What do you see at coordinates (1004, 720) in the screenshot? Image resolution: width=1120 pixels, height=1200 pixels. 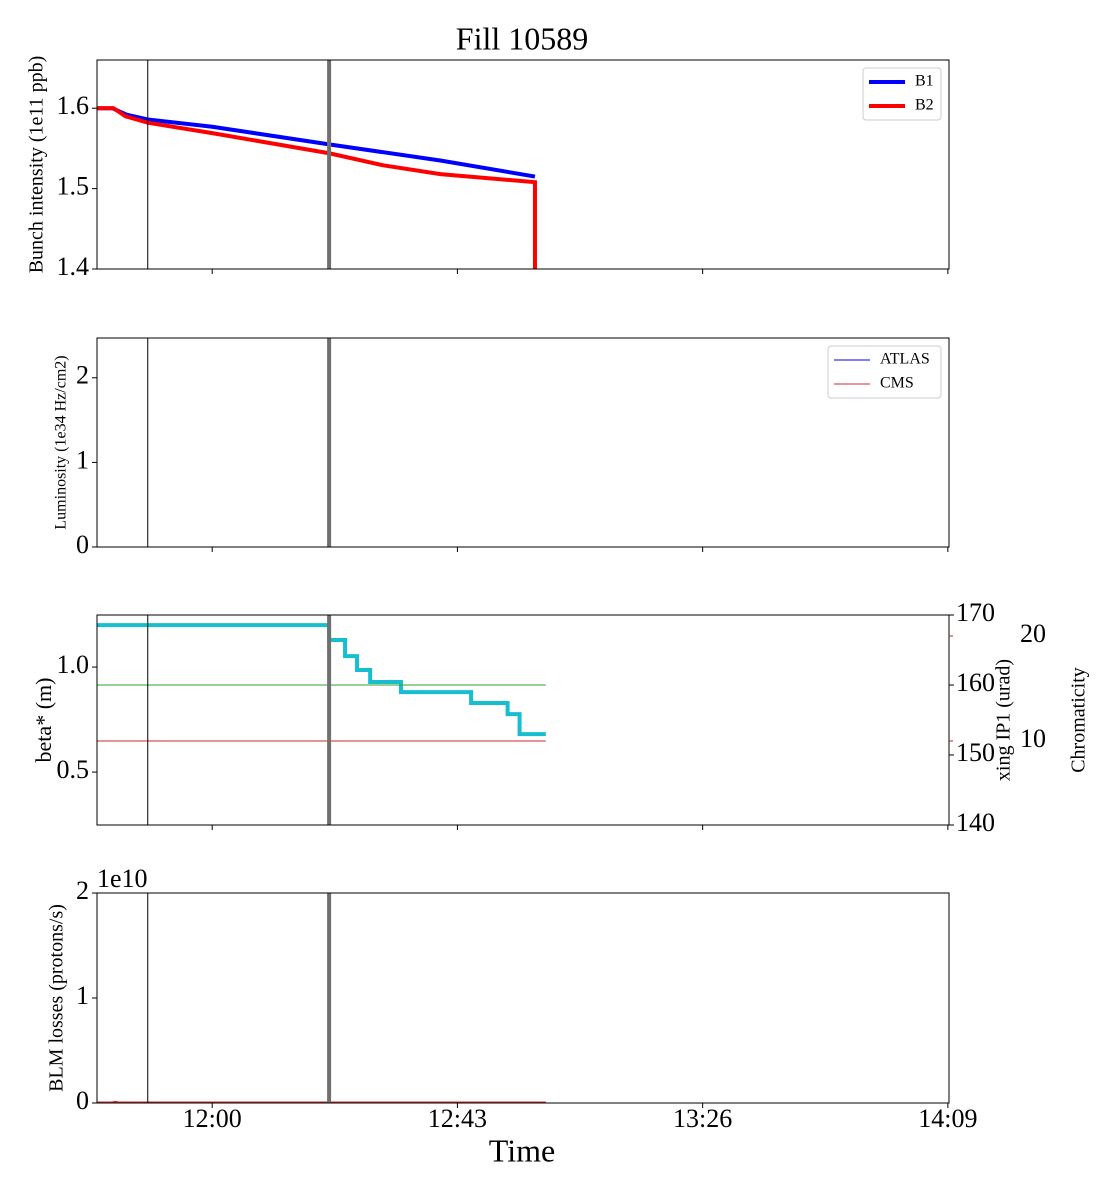 I see `y2-axis-label: xing IP1 (urad)` at bounding box center [1004, 720].